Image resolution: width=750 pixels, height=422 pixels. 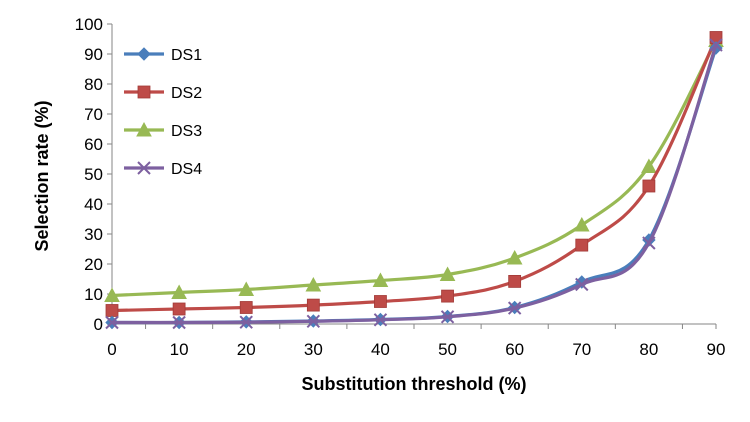 I want to click on y-tick-label: 60, so click(x=93, y=144).